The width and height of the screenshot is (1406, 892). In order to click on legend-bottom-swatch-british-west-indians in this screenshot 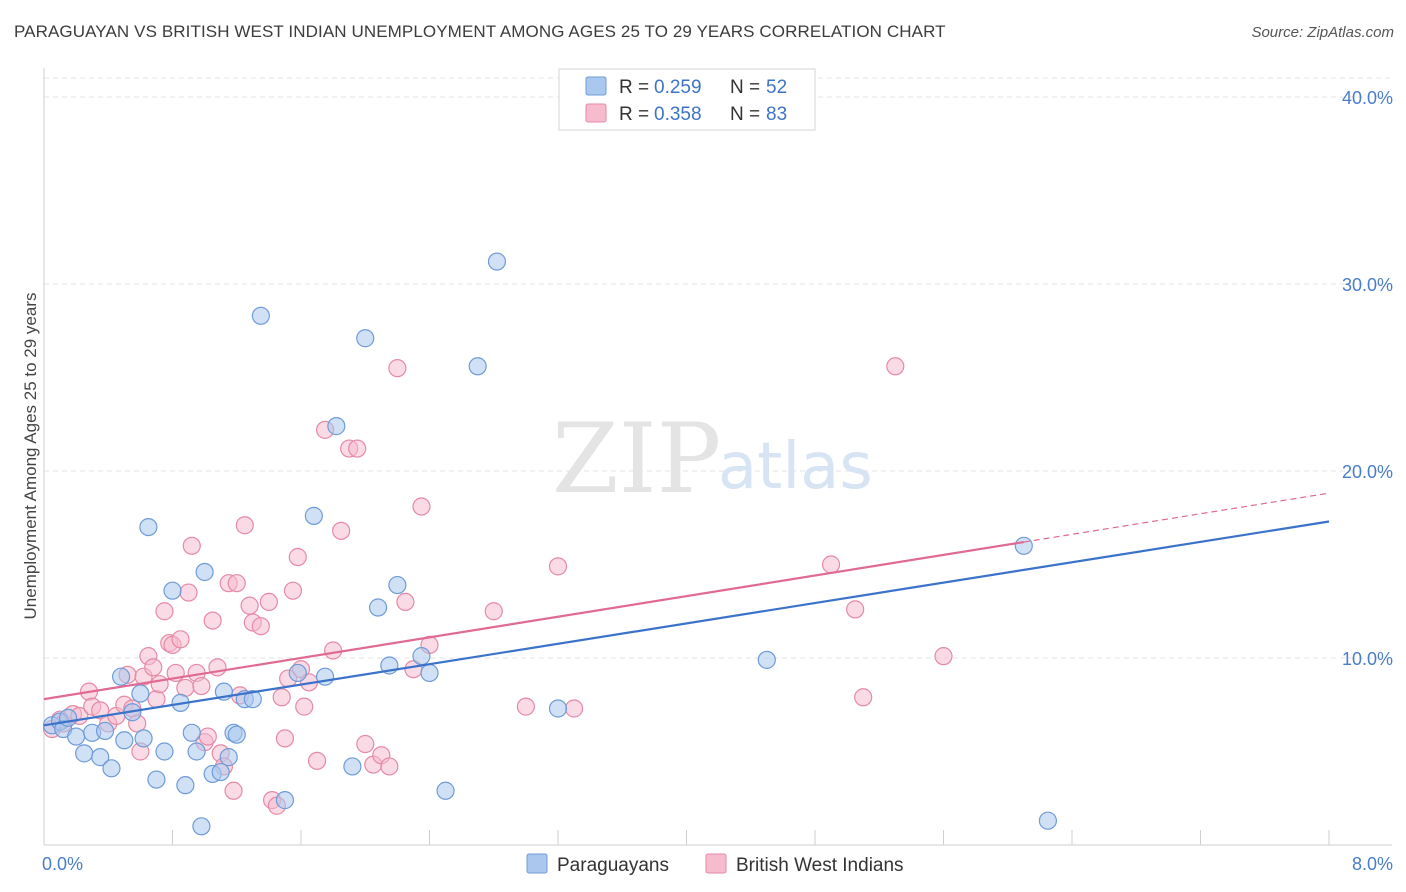, I will do `click(716, 863)`.